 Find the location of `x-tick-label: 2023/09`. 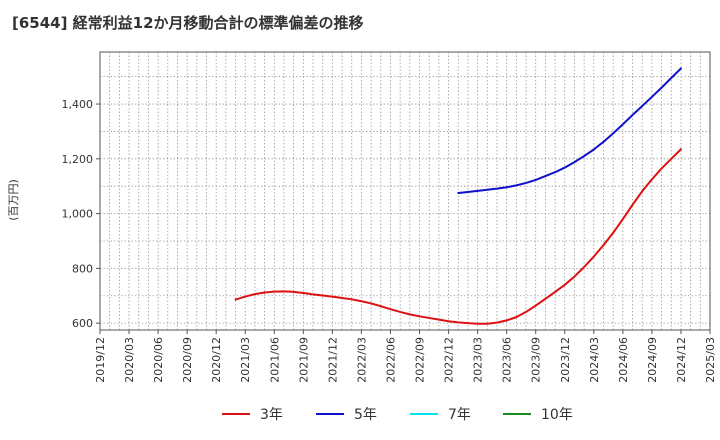

x-tick-label: 2023/09 is located at coordinates (536, 360).